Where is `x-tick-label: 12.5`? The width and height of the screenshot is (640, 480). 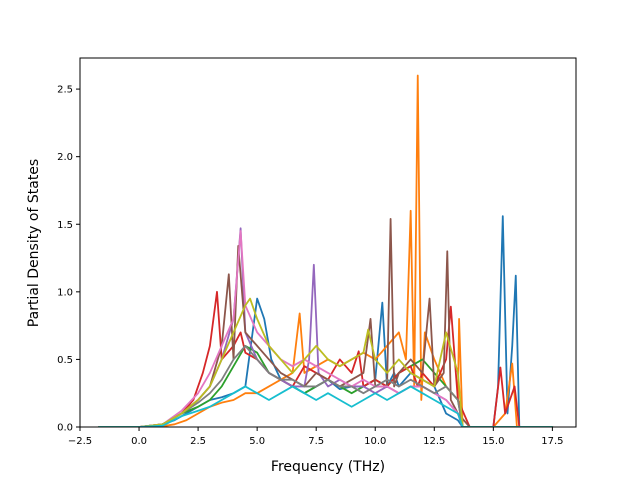
x-tick-label: 12.5 is located at coordinates (434, 441).